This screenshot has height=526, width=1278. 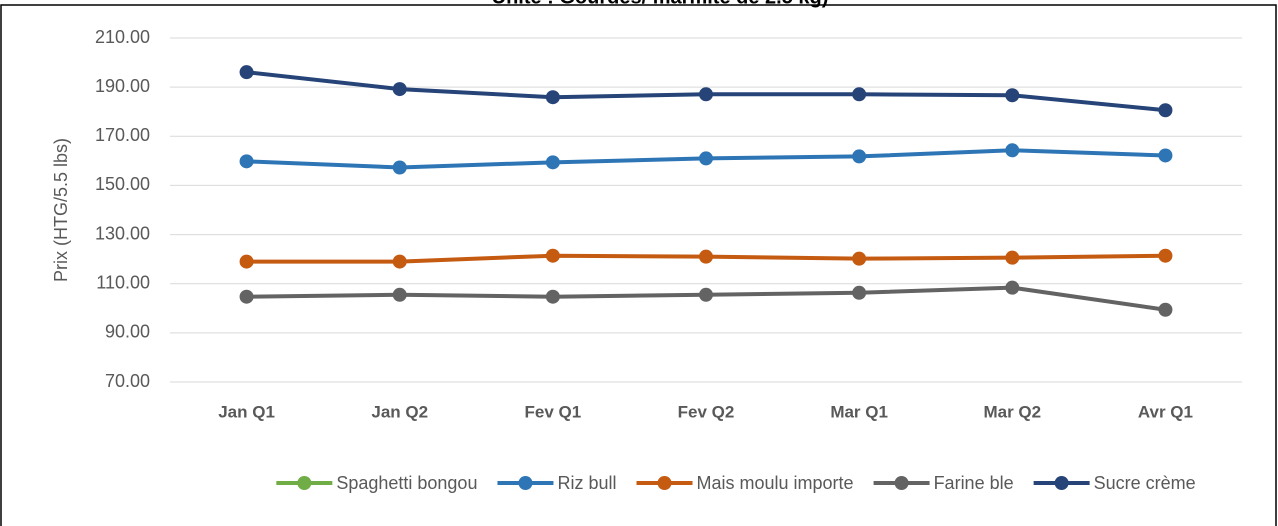 What do you see at coordinates (122, 135) in the screenshot?
I see `y-tick-label: 170.00` at bounding box center [122, 135].